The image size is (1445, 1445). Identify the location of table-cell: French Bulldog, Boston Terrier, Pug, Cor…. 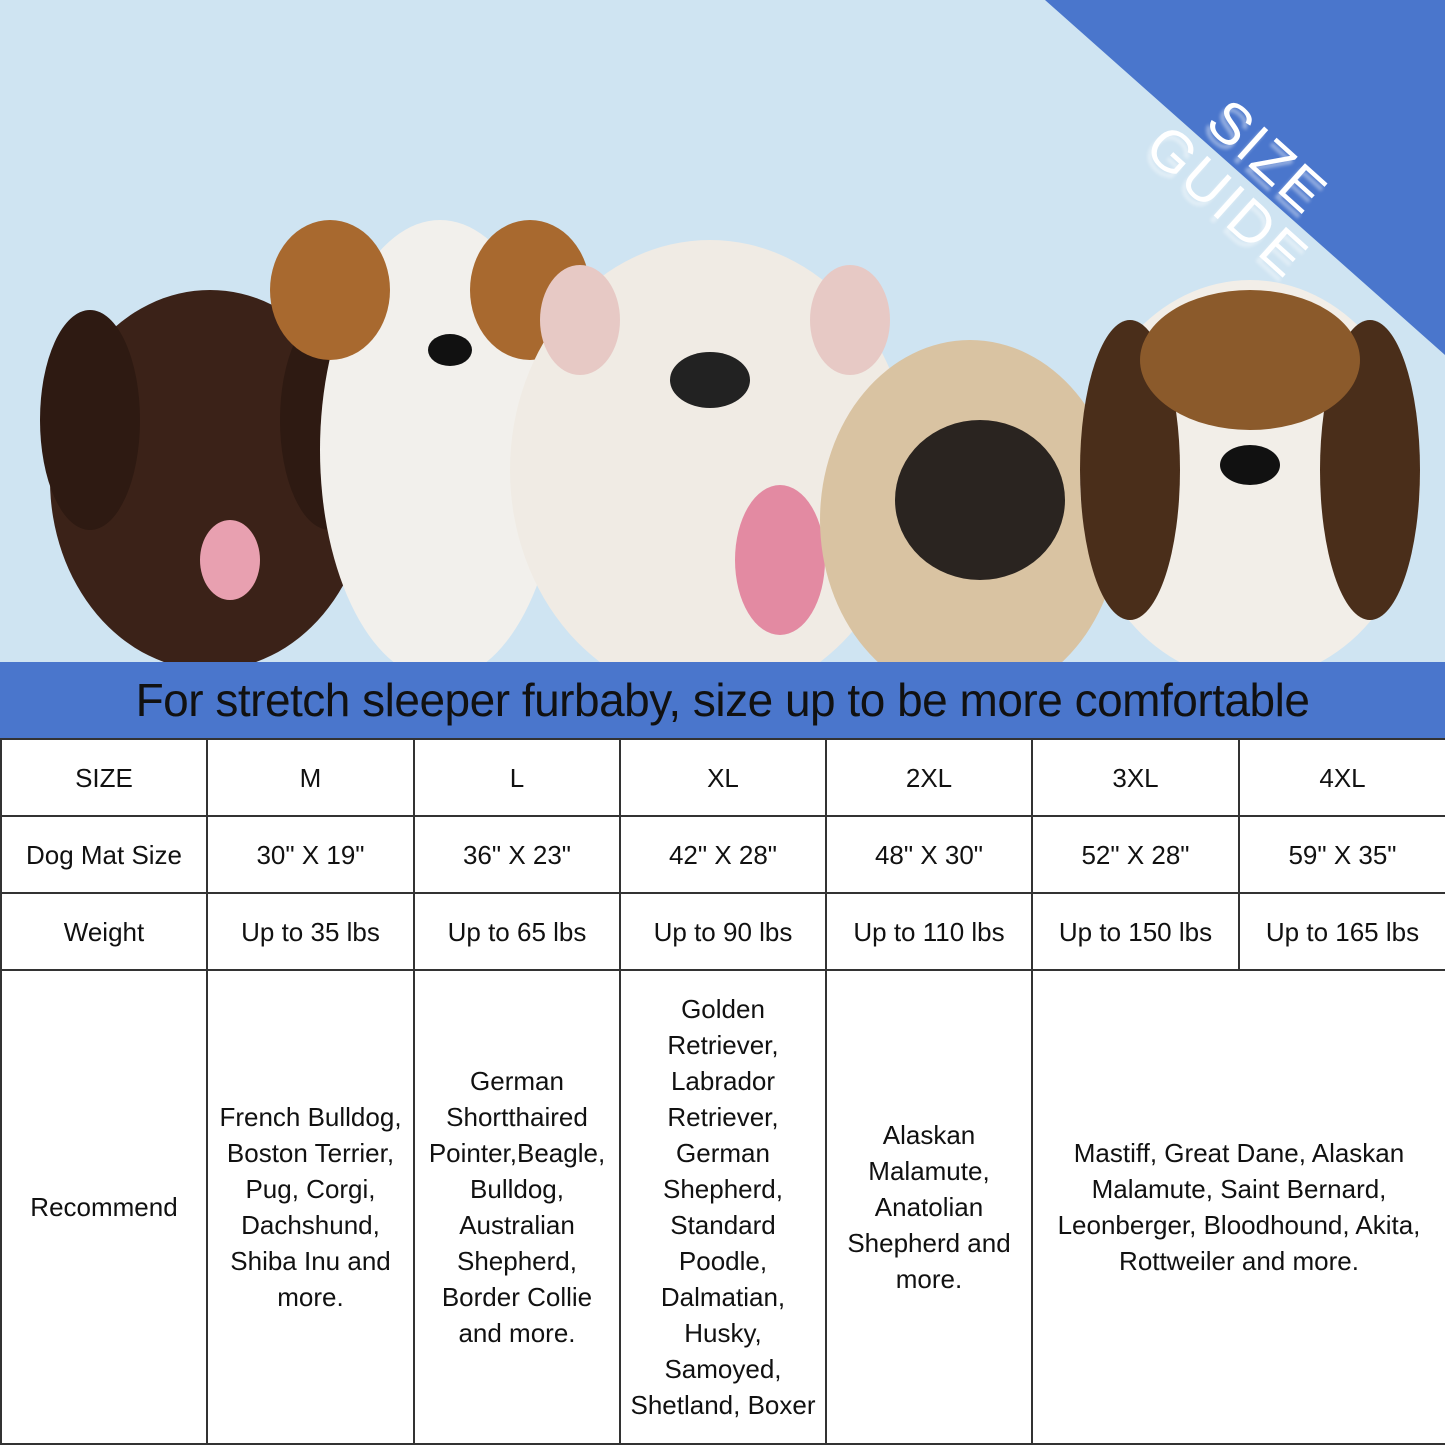
(310, 1207).